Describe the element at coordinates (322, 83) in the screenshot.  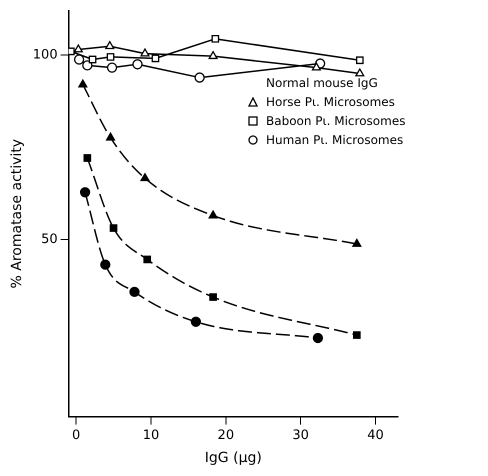
I see `legend-title: Normal mouse IgG` at that location.